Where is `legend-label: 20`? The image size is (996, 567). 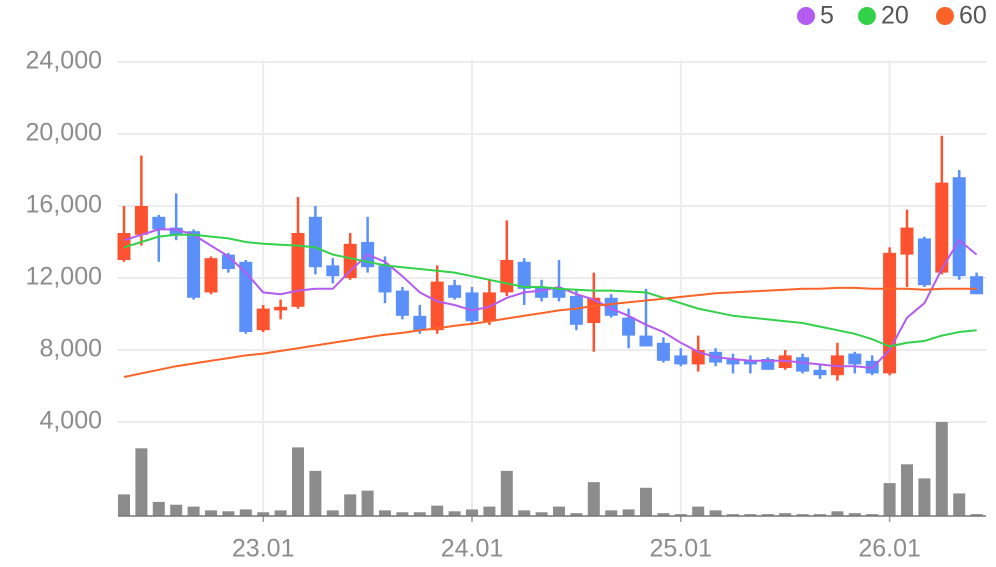
legend-label: 20 is located at coordinates (895, 16).